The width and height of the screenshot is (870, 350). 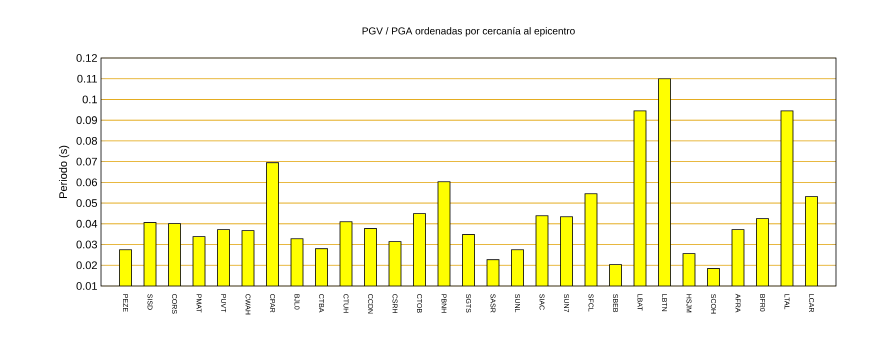 I want to click on chart-title: PGV / PGA ordenadas por cercanía al epicentro, so click(x=468, y=31).